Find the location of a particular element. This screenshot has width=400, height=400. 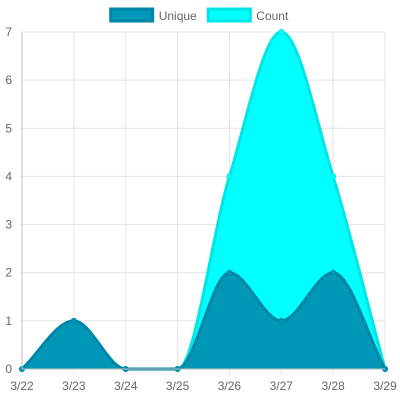

y-tick-label: 4 is located at coordinates (8, 176).